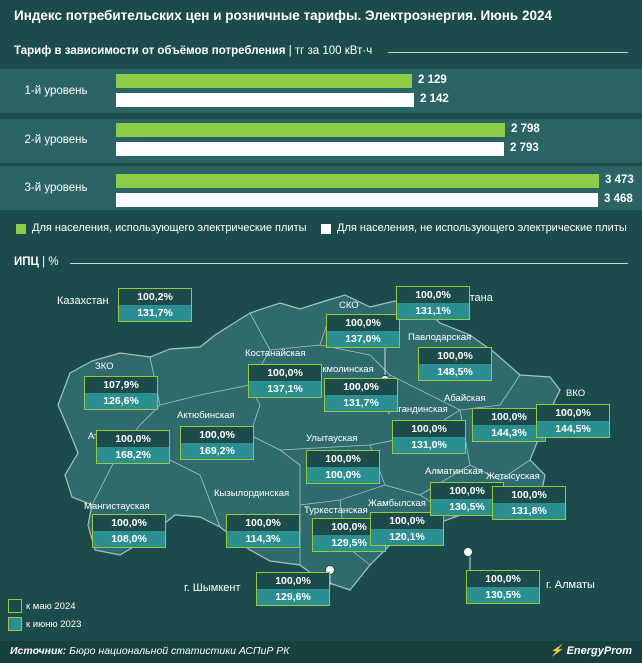  I want to click on legend-may-label: к маю 2024, so click(51, 606).